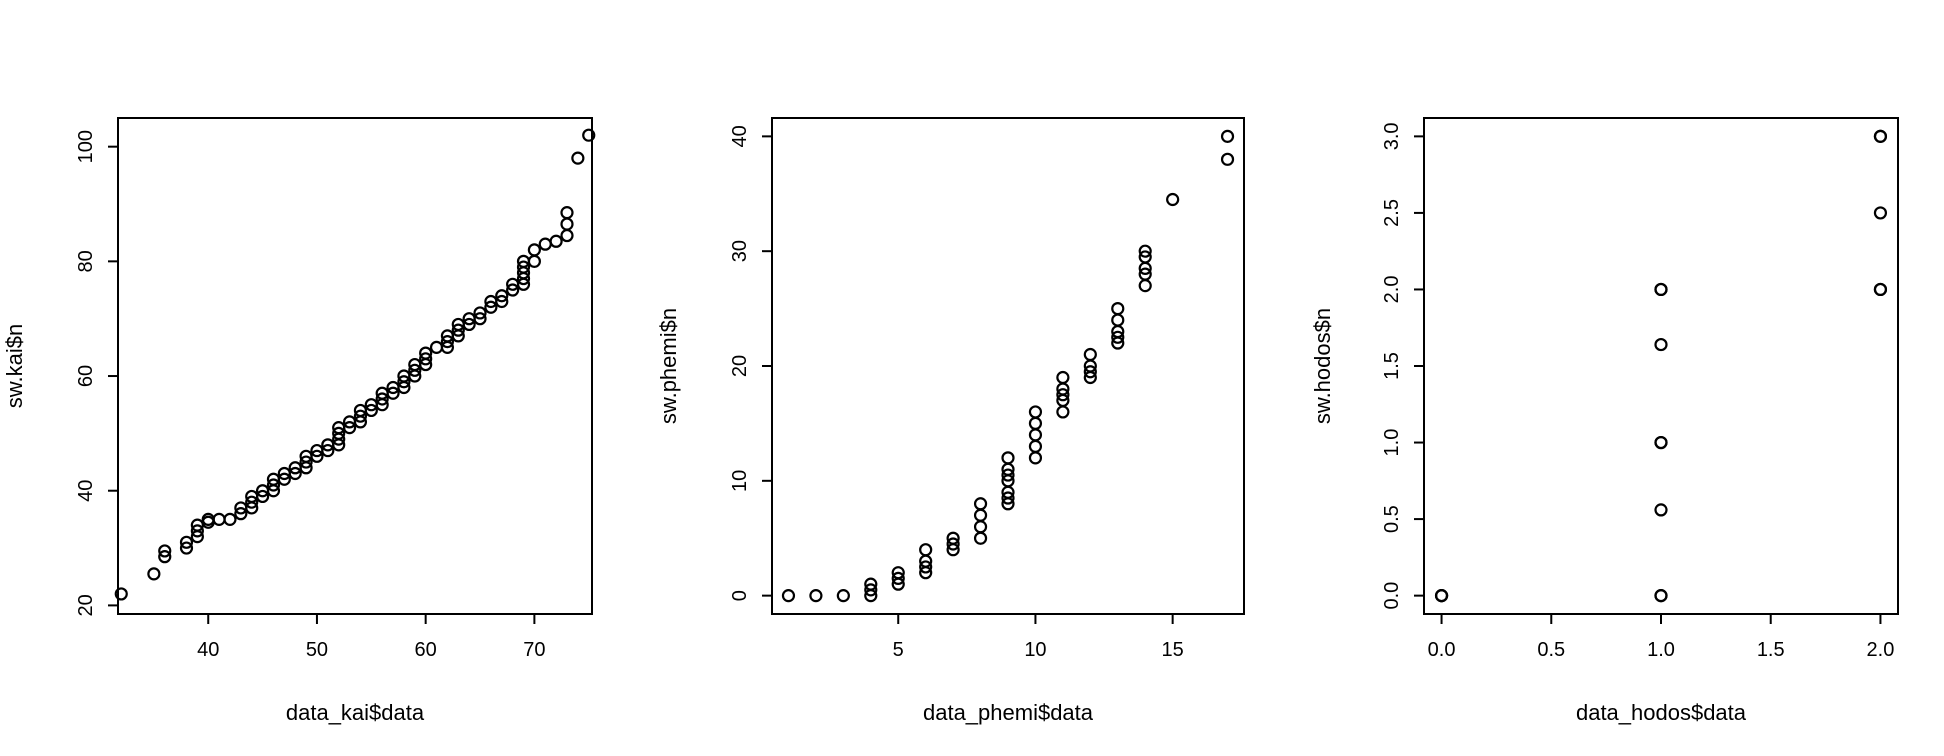 This screenshot has height=756, width=1944. I want to click on y-tick-label: 80, so click(86, 261).